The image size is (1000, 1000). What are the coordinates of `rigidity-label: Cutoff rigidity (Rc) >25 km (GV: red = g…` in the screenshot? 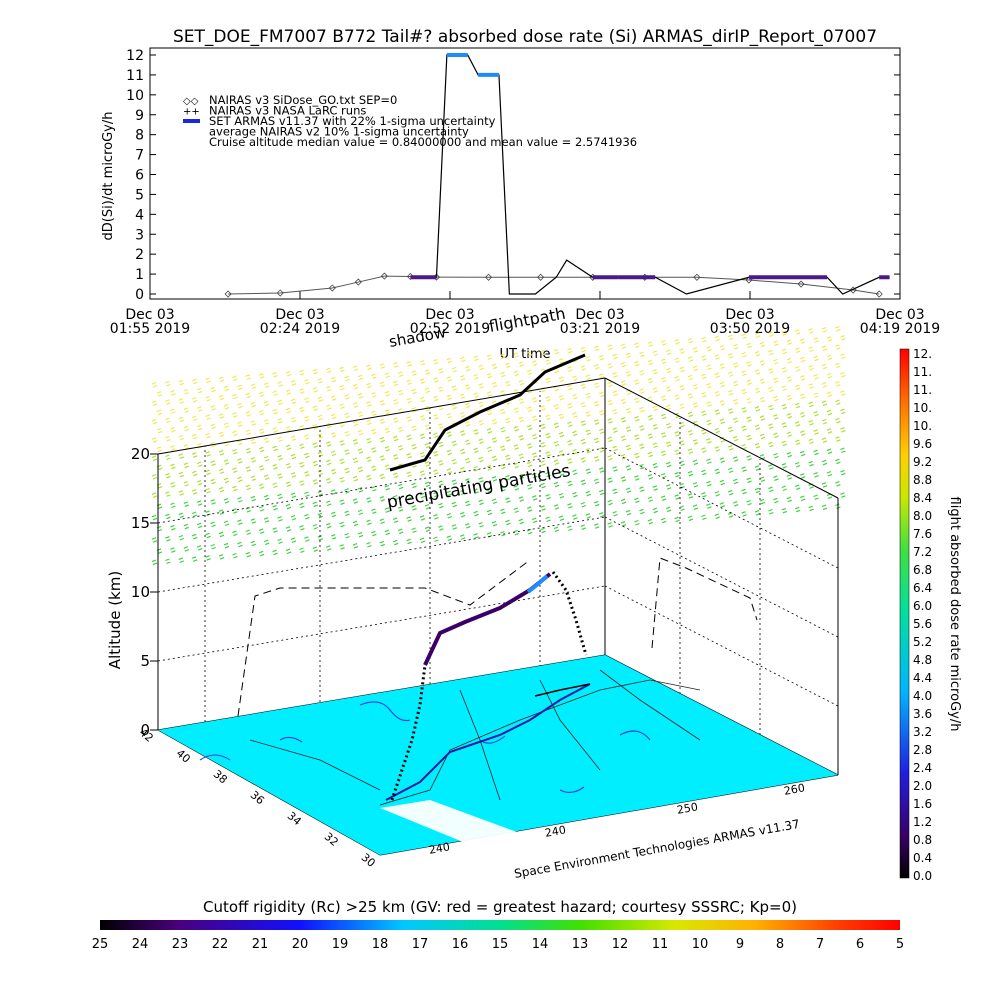 It's located at (500, 907).